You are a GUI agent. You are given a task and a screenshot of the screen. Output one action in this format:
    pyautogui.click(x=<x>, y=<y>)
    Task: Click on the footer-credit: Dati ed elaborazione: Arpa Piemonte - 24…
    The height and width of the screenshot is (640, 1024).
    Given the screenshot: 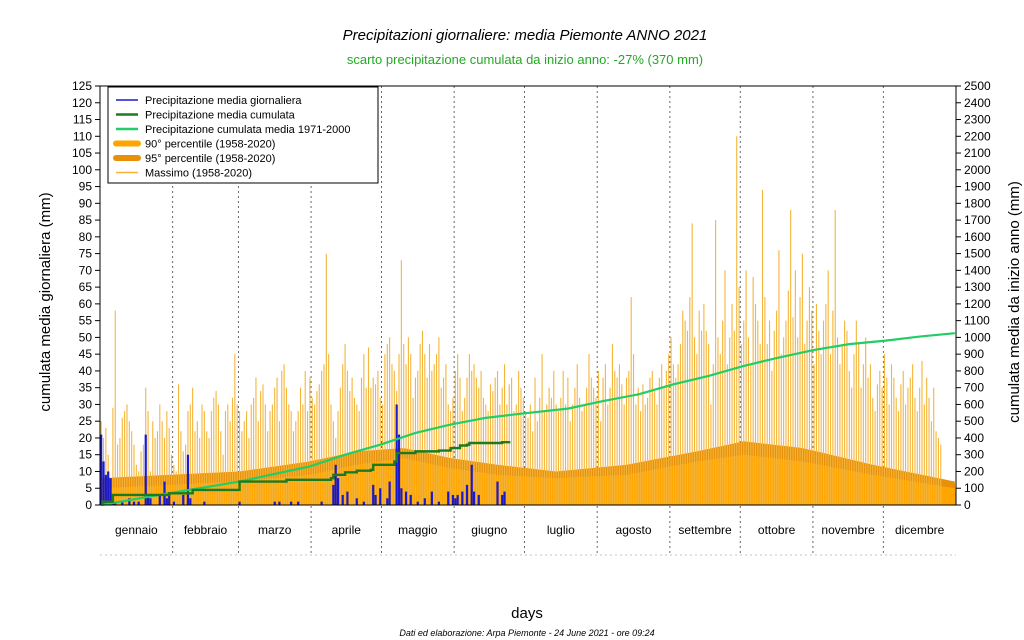 What is the action you would take?
    pyautogui.click(x=526, y=633)
    